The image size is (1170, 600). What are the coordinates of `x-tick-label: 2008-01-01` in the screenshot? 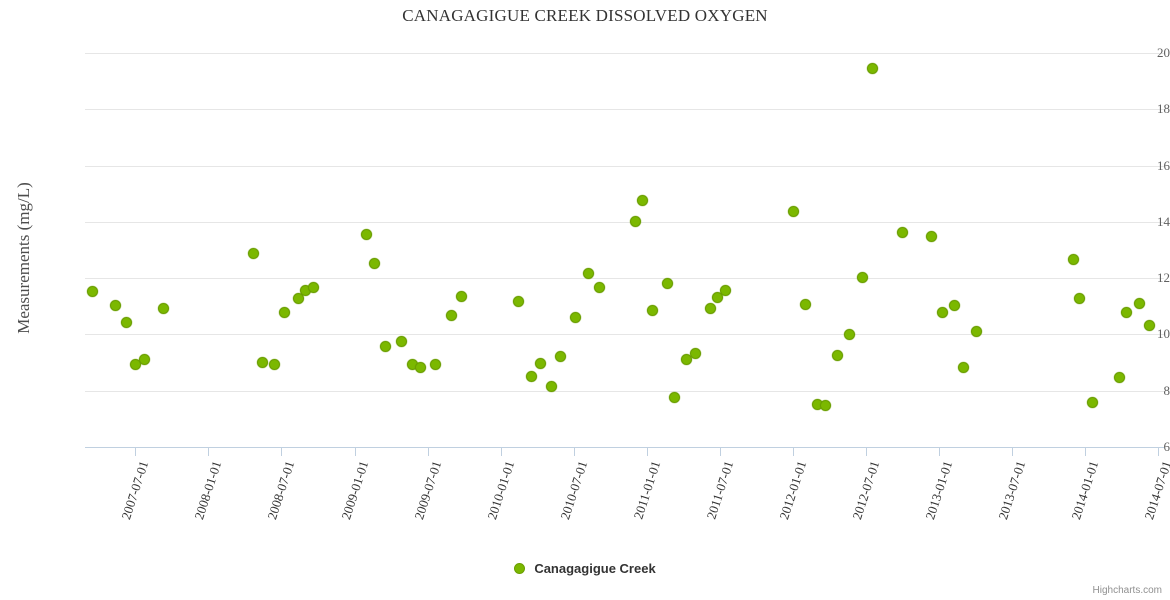 It's located at (208, 490).